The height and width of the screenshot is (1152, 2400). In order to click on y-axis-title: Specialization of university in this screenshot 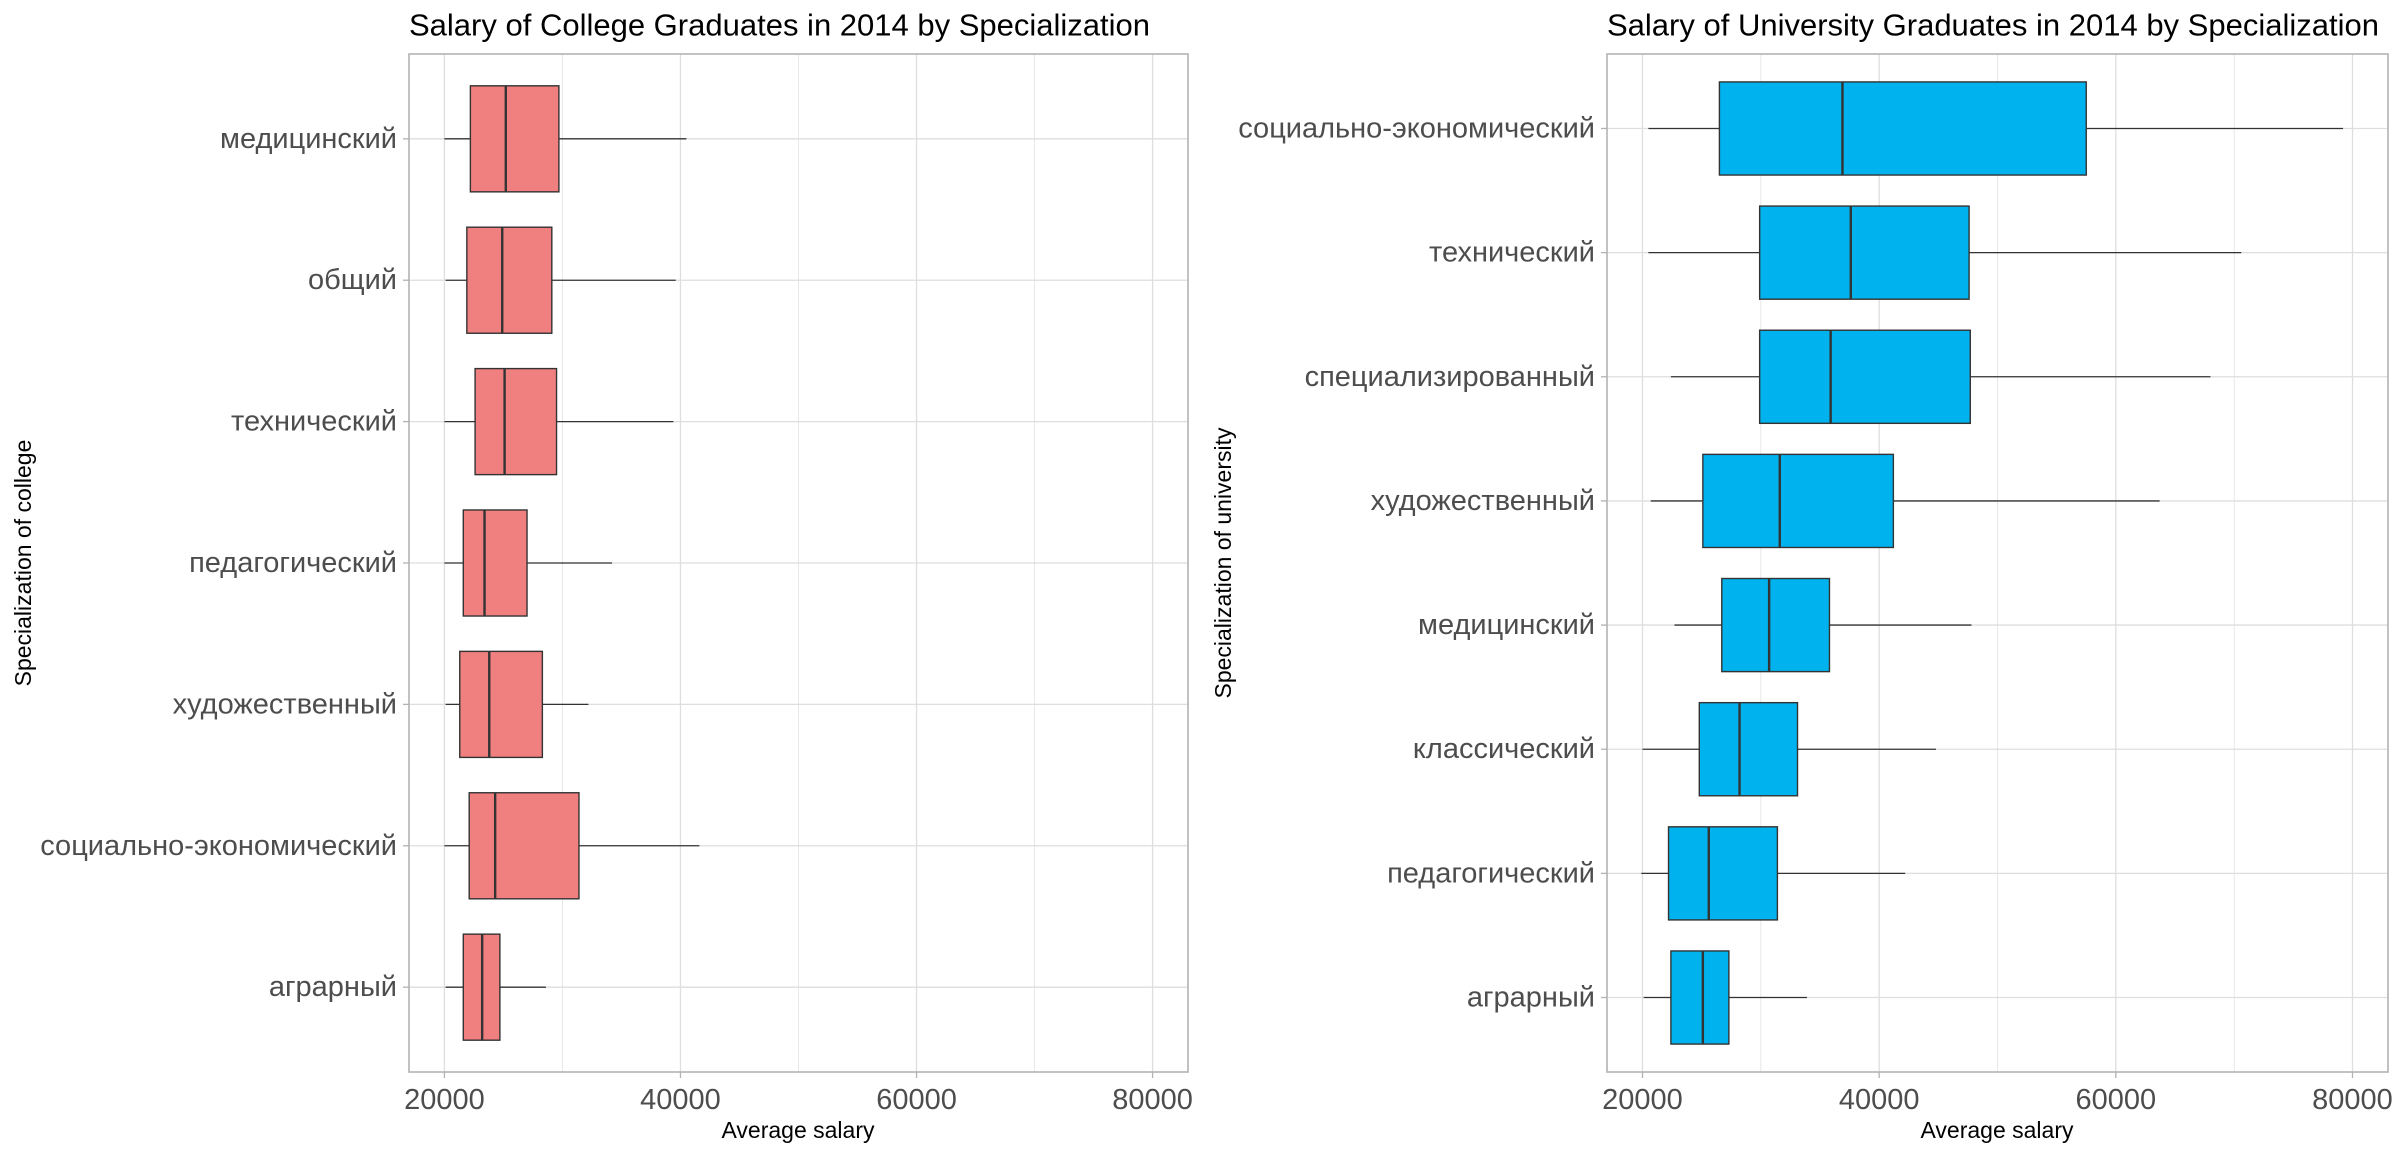, I will do `click(1223, 563)`.